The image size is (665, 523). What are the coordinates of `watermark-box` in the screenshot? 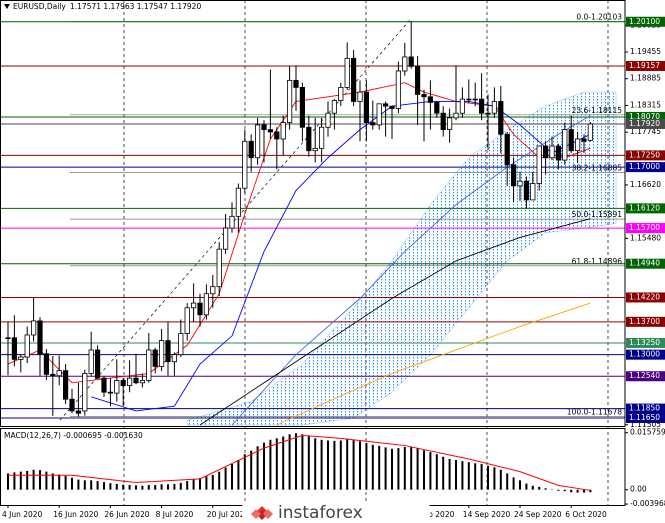 It's located at (336, 513).